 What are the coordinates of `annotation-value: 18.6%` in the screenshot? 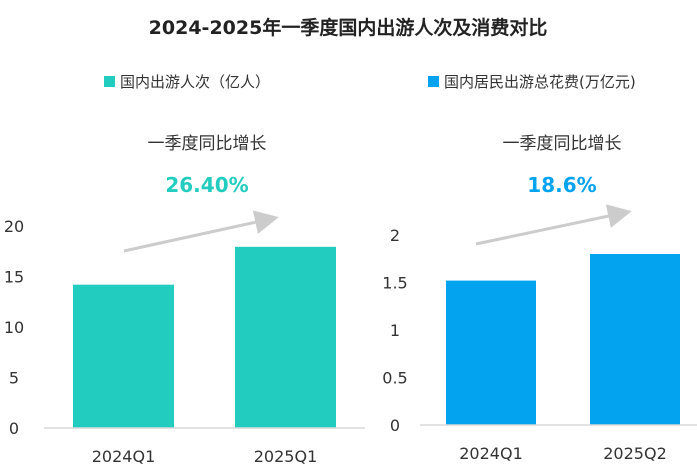 It's located at (561, 185).